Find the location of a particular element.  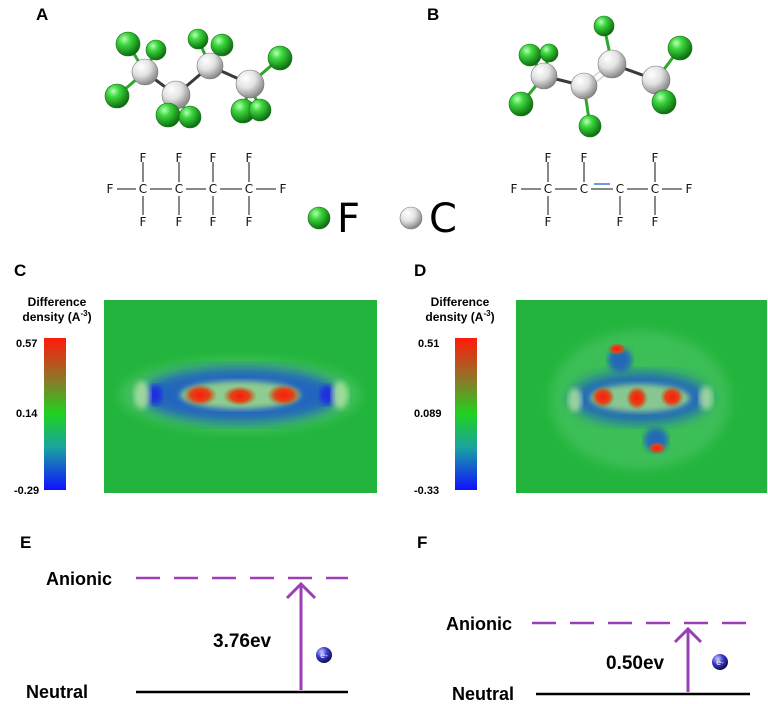

energy-gap-e: 3.76ev is located at coordinates (242, 641).